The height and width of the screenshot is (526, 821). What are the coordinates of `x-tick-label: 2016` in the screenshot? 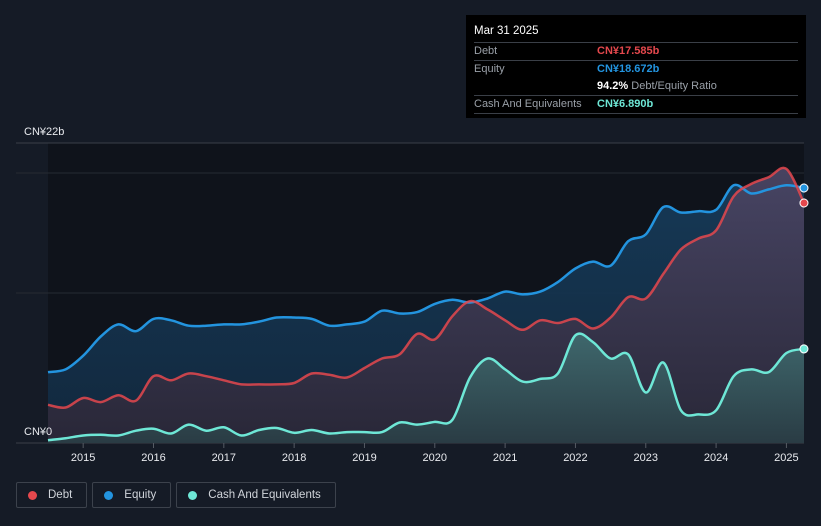 It's located at (153, 458).